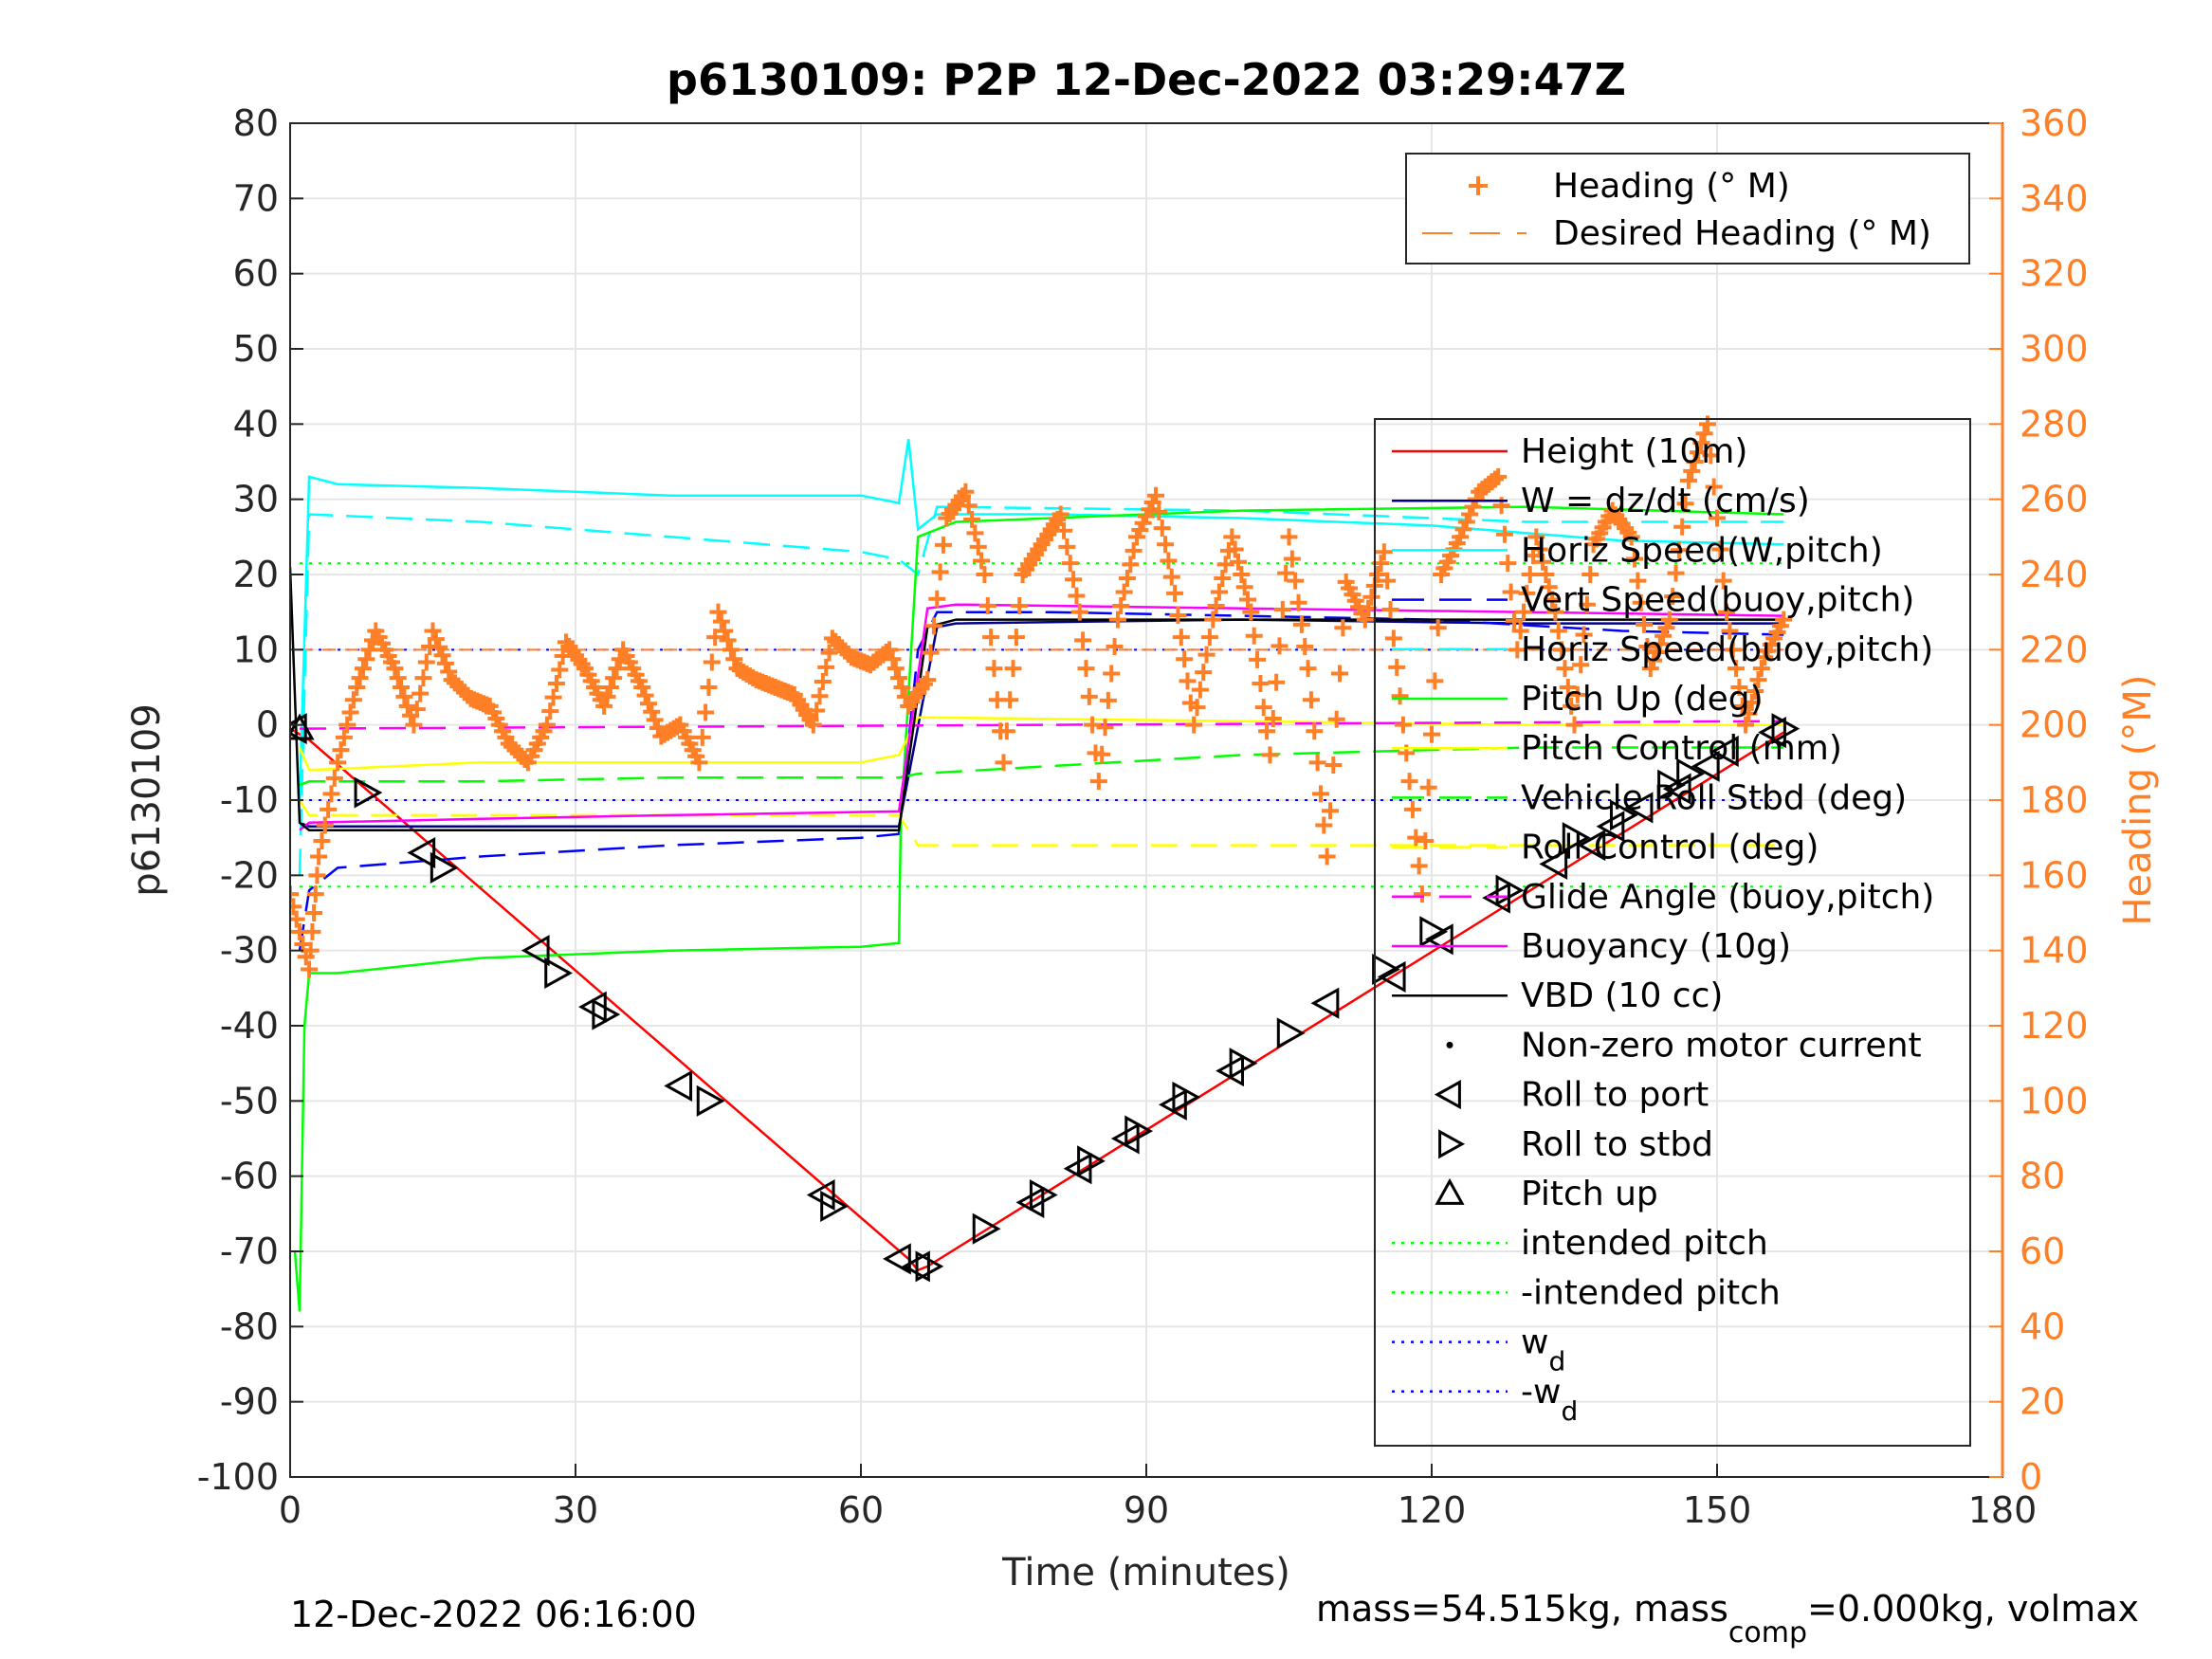 Image resolution: width=2212 pixels, height=1659 pixels. What do you see at coordinates (1681, 748) in the screenshot?
I see `legend-label: Pitch Control (mm)` at bounding box center [1681, 748].